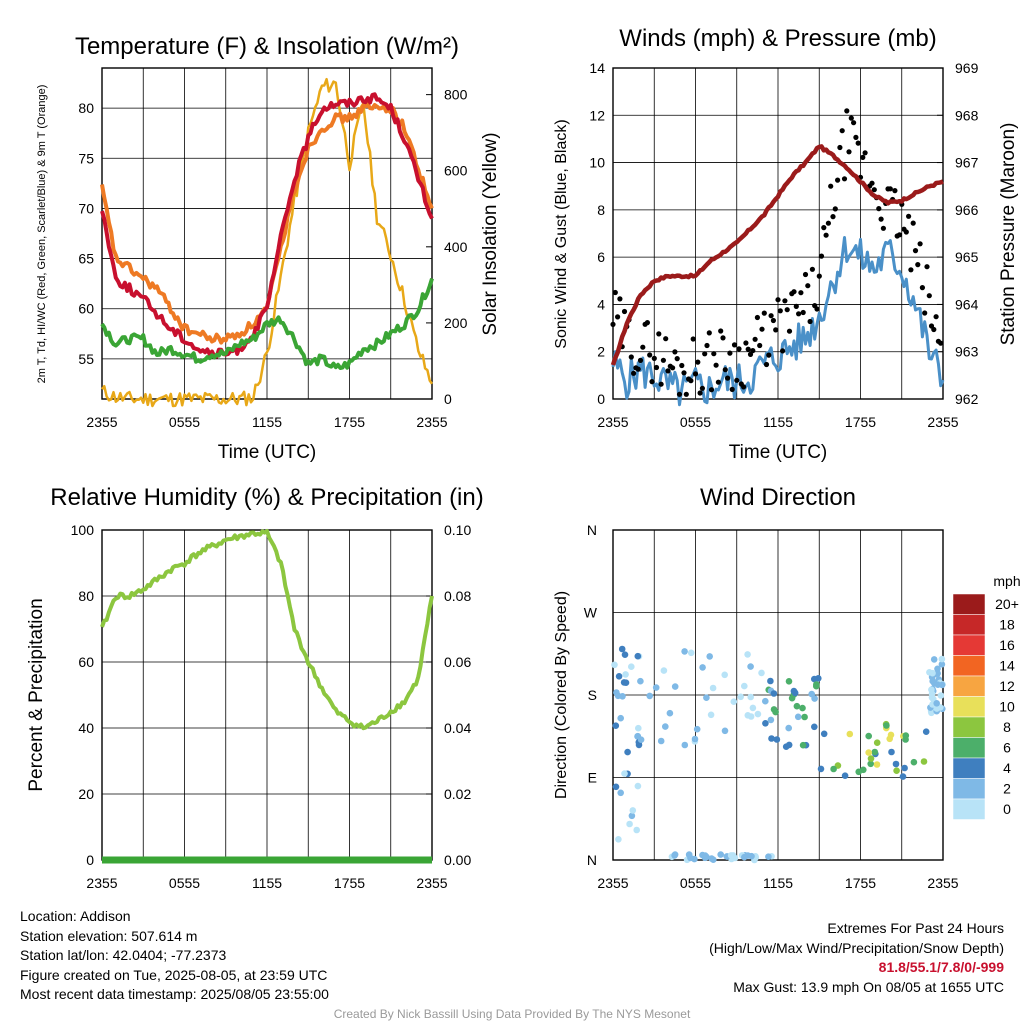  I want to click on x-tick-label: 1755, so click(349, 883).